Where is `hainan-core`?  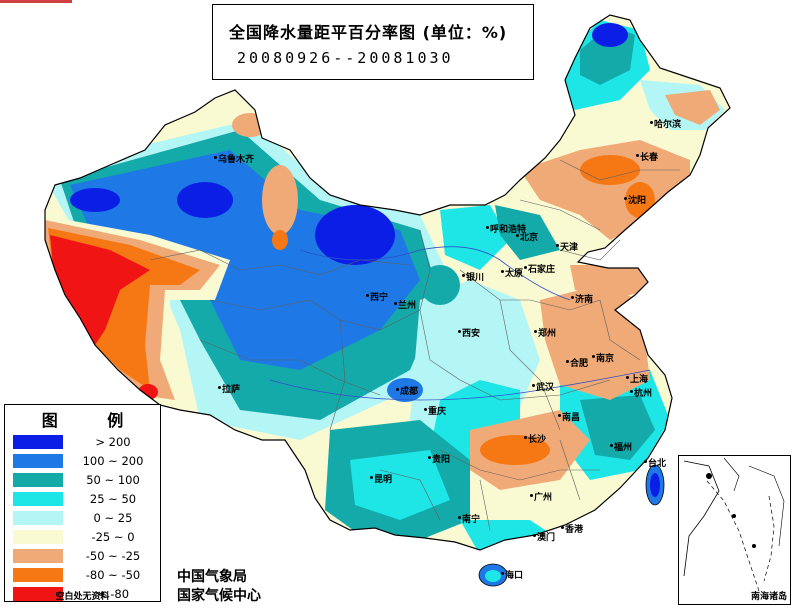
hainan-core is located at coordinates (493, 576).